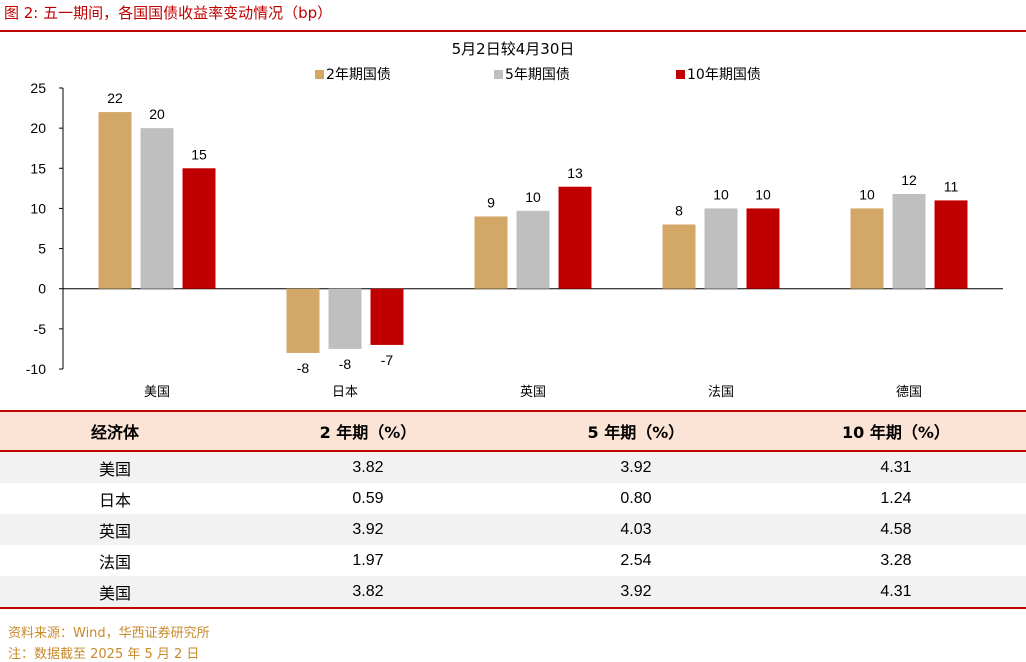 The height and width of the screenshot is (662, 1026). I want to click on data-label: 15, so click(199, 154).